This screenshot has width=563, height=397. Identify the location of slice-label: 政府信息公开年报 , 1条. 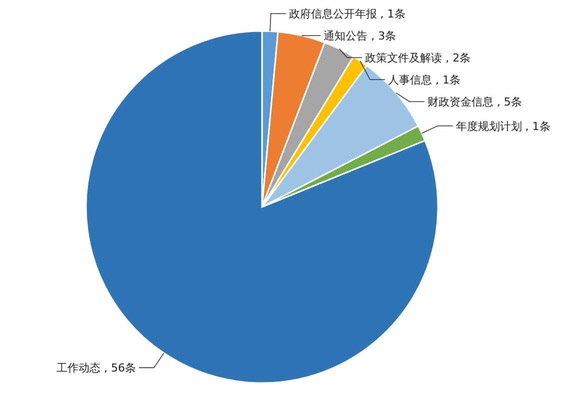
(347, 14).